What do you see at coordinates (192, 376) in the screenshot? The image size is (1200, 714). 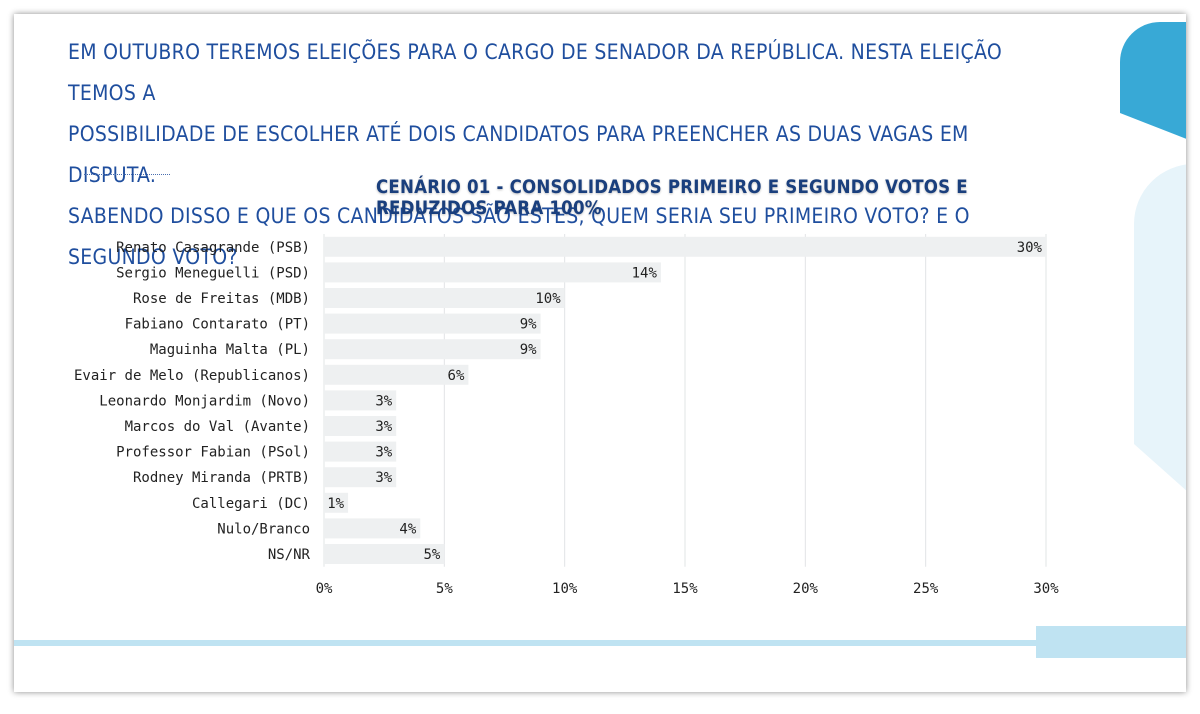 I see `category-label-5: Evair de Melo (Republicanos)` at bounding box center [192, 376].